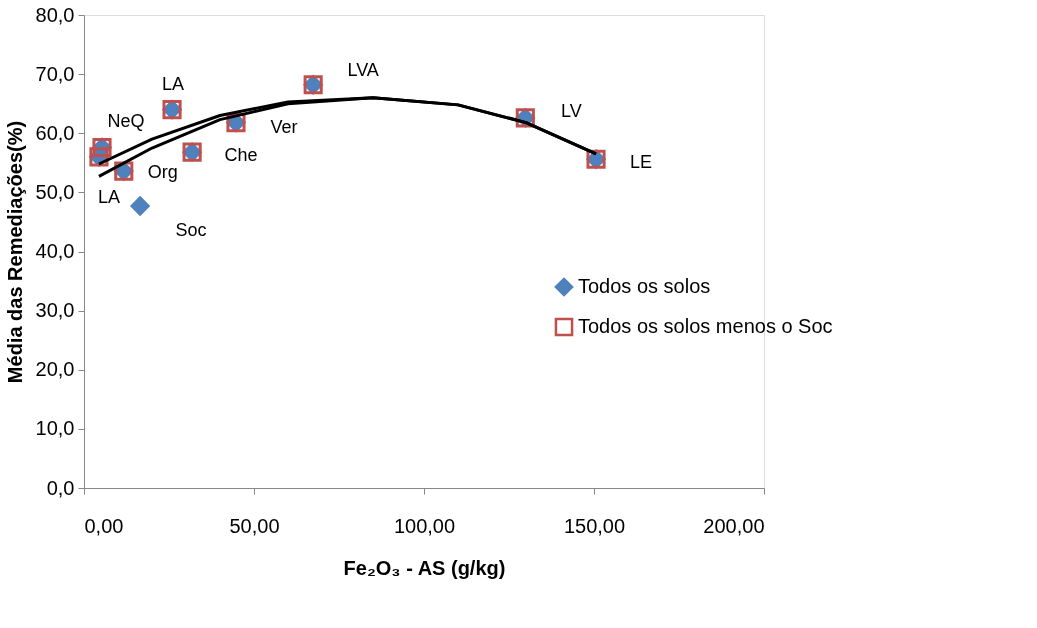 This screenshot has height=628, width=1037. Describe the element at coordinates (126, 121) in the screenshot. I see `annotation: NeQ` at that location.